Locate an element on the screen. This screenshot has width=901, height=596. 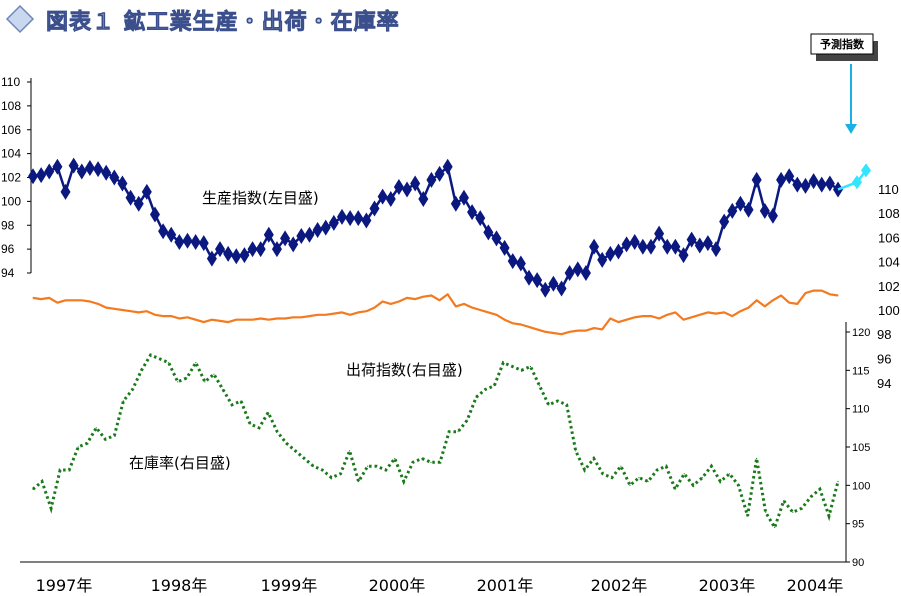
right-inv-tick-label: 120 is located at coordinates (861, 333).